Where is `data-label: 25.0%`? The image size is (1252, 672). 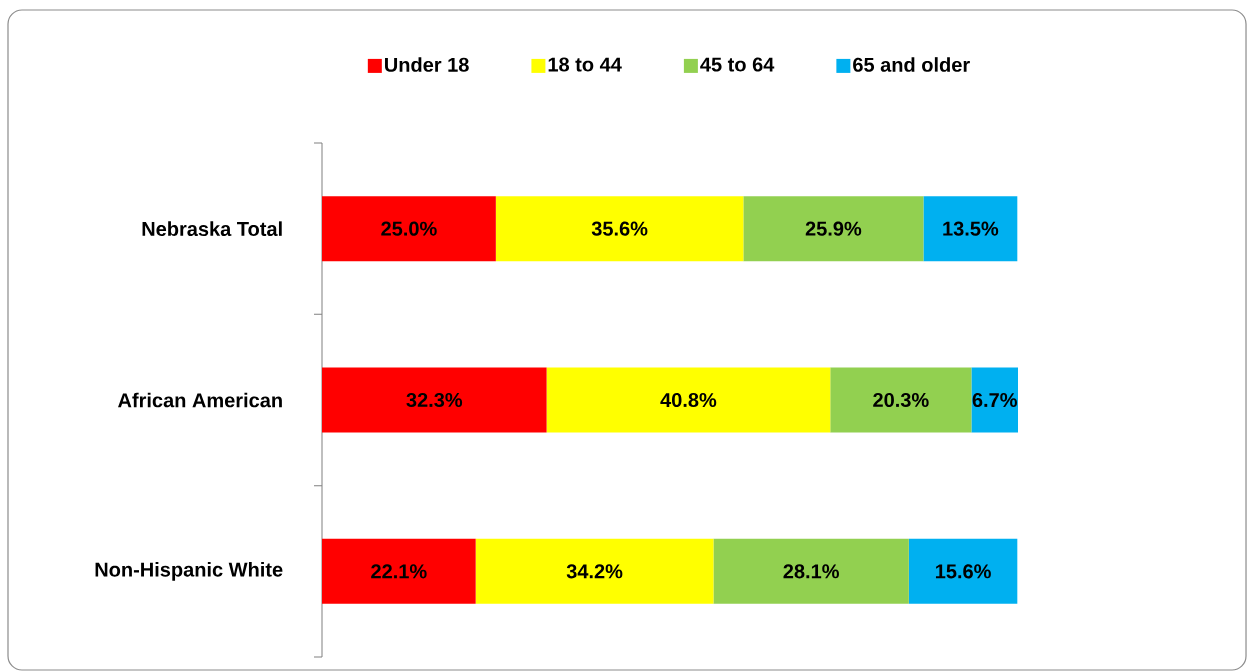 data-label: 25.0% is located at coordinates (409, 228).